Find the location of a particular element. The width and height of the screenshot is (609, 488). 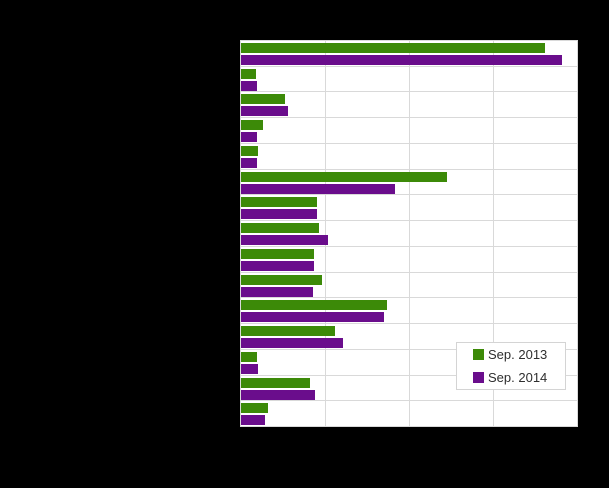

legend-item-sep-2014: Sep. 2014 is located at coordinates (519, 377).